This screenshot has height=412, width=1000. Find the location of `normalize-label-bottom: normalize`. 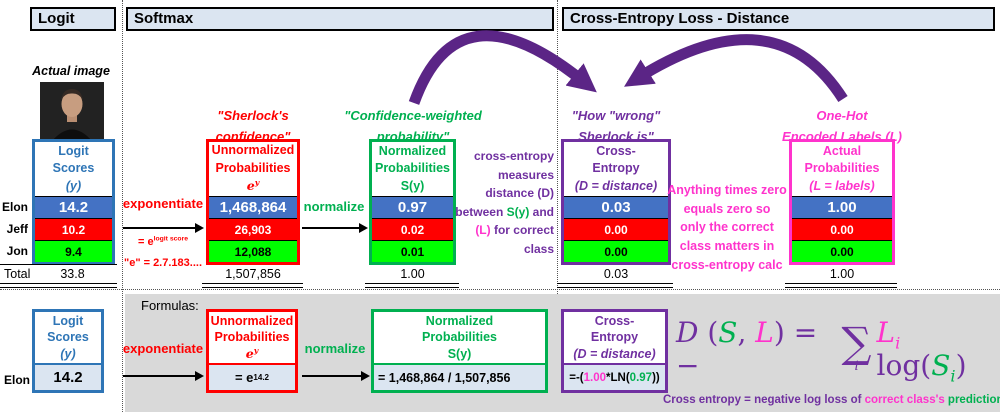

normalize-label-bottom: normalize is located at coordinates (335, 348).